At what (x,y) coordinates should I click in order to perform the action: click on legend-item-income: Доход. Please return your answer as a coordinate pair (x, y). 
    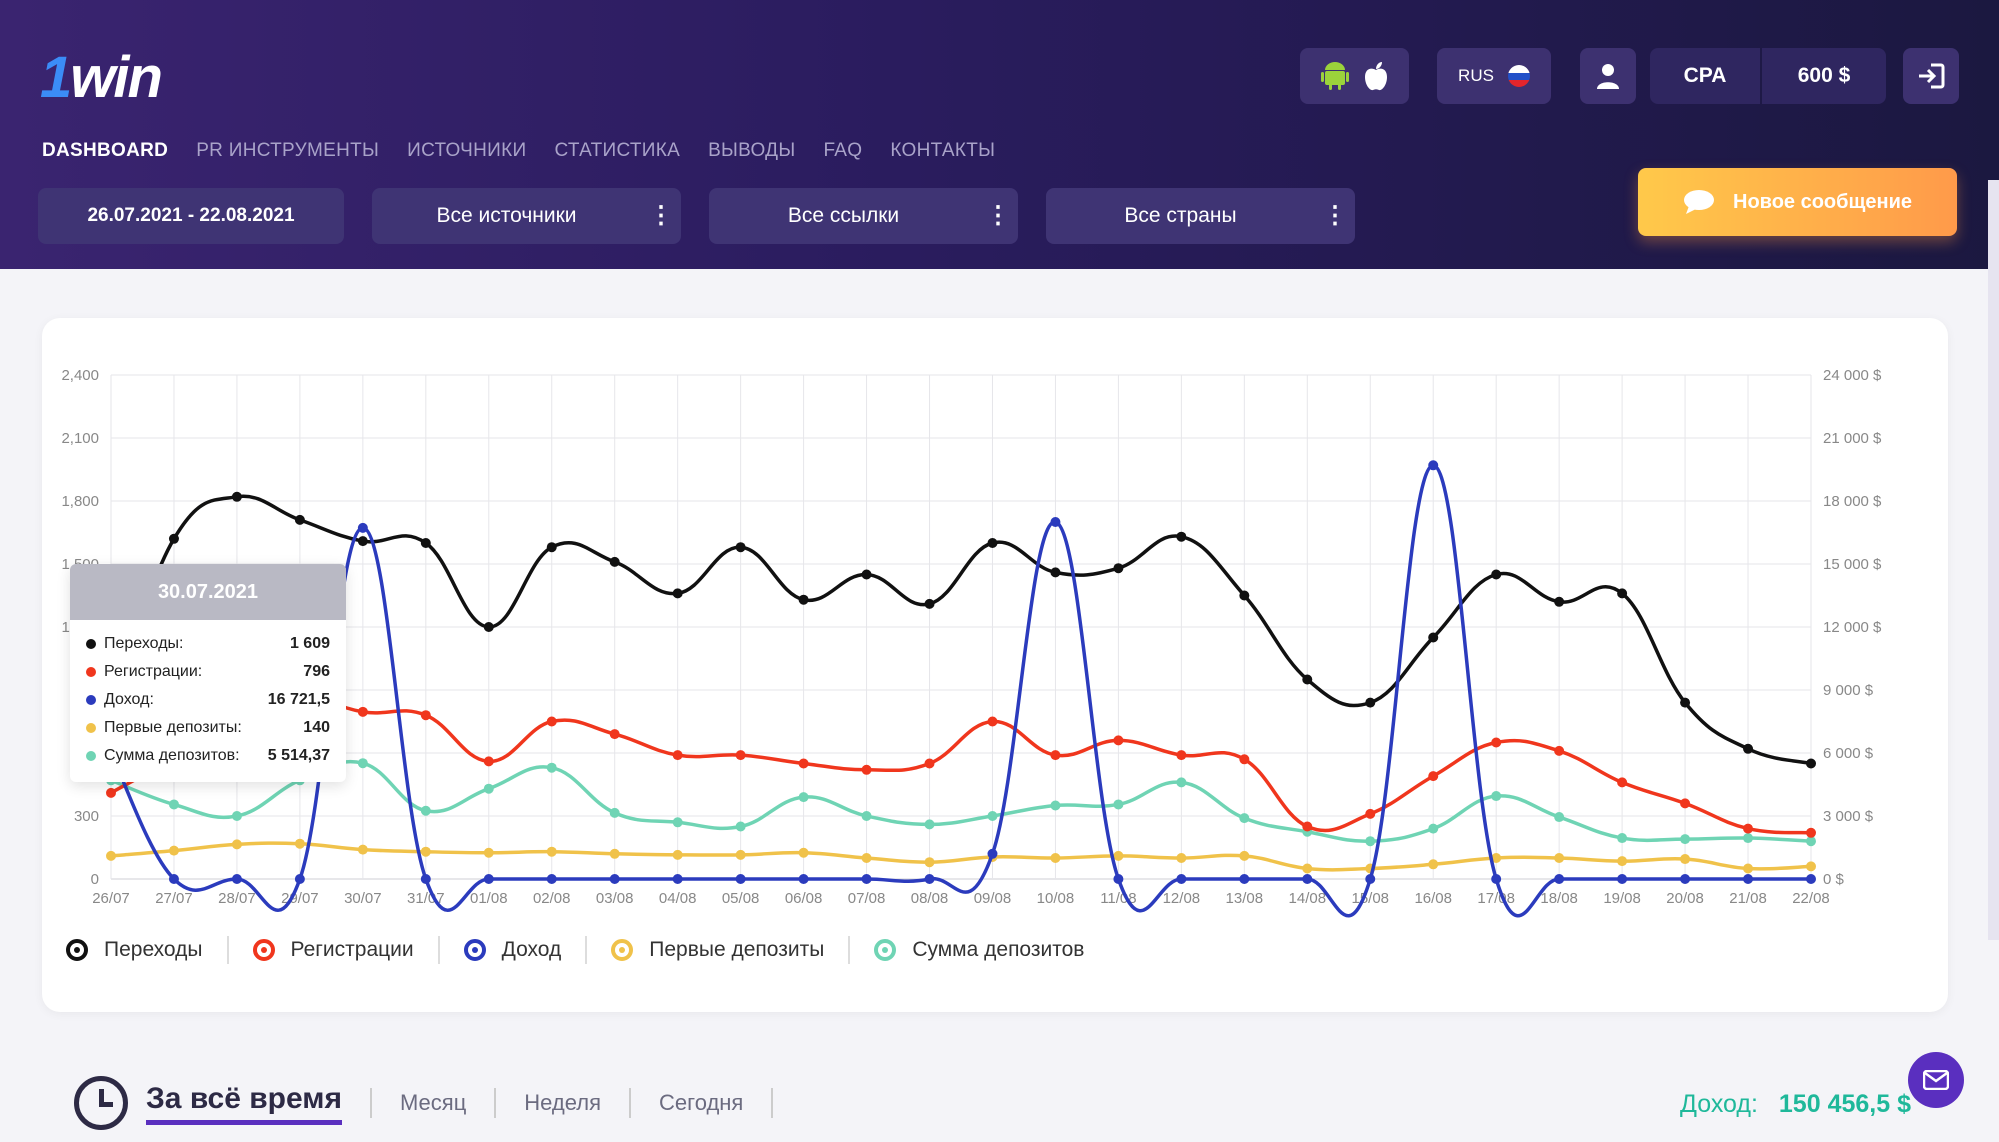
    Looking at the image, I should click on (513, 950).